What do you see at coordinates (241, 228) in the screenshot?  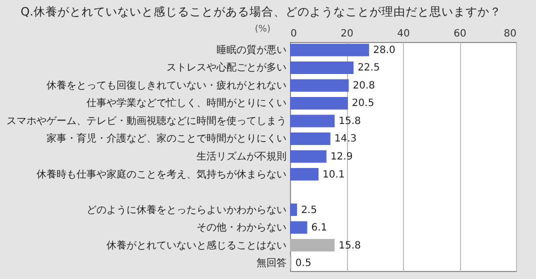 I see `y-tick-label: その他・わからない` at bounding box center [241, 228].